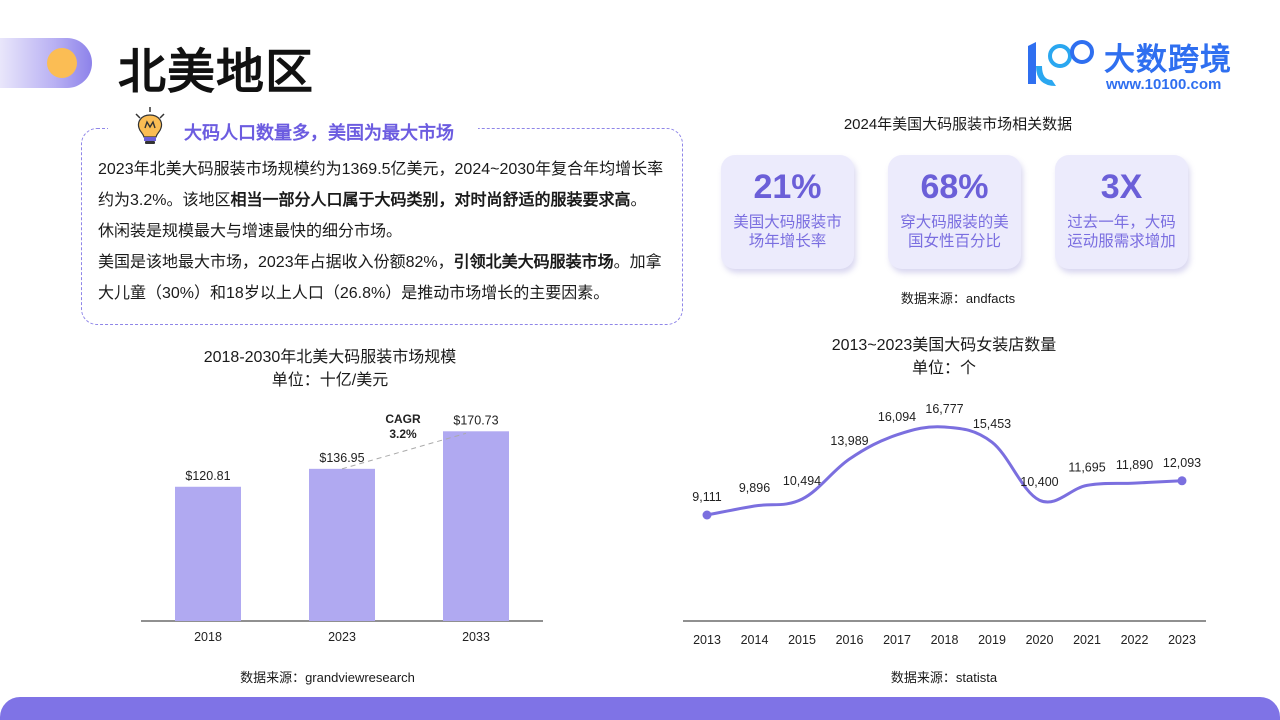 The height and width of the screenshot is (720, 1280). Describe the element at coordinates (1168, 59) in the screenshot. I see `logo-brand: 大数跨境` at that location.